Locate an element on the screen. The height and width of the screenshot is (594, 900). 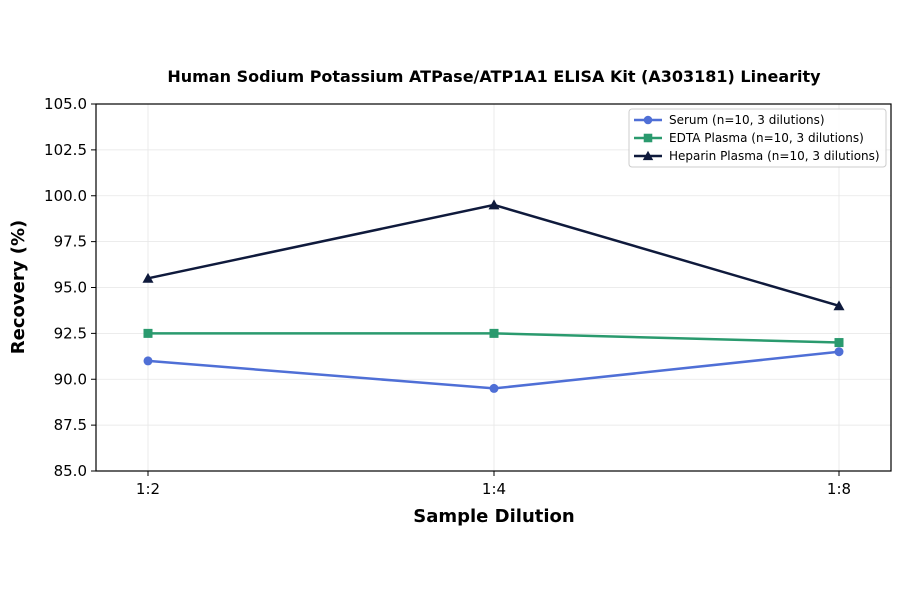
y-tick-label: 90.0 is located at coordinates (70, 379).